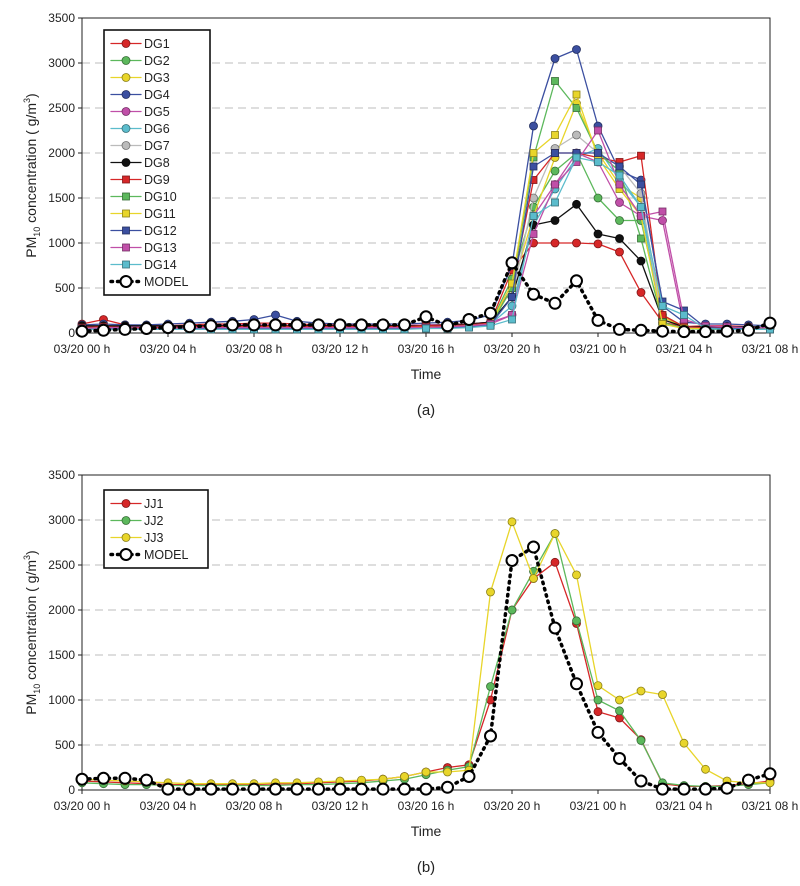 The height and width of the screenshot is (886, 800). Describe the element at coordinates (157, 112) in the screenshot. I see `legend-label: DG5` at that location.